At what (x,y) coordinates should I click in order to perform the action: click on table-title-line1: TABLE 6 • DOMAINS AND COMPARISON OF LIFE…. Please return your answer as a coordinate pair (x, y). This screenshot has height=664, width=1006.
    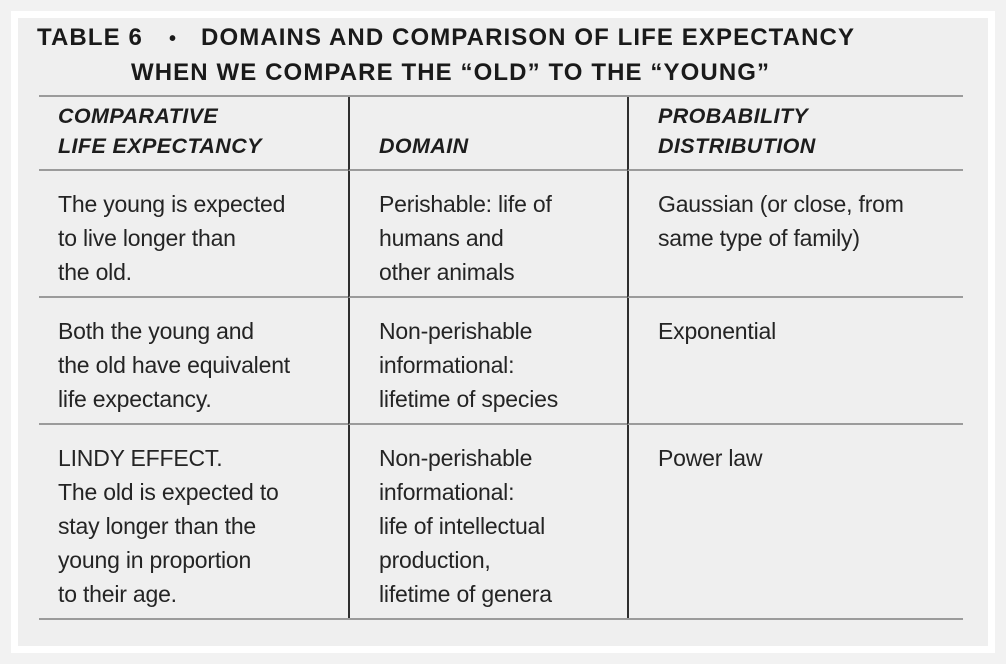
    Looking at the image, I should click on (512, 38).